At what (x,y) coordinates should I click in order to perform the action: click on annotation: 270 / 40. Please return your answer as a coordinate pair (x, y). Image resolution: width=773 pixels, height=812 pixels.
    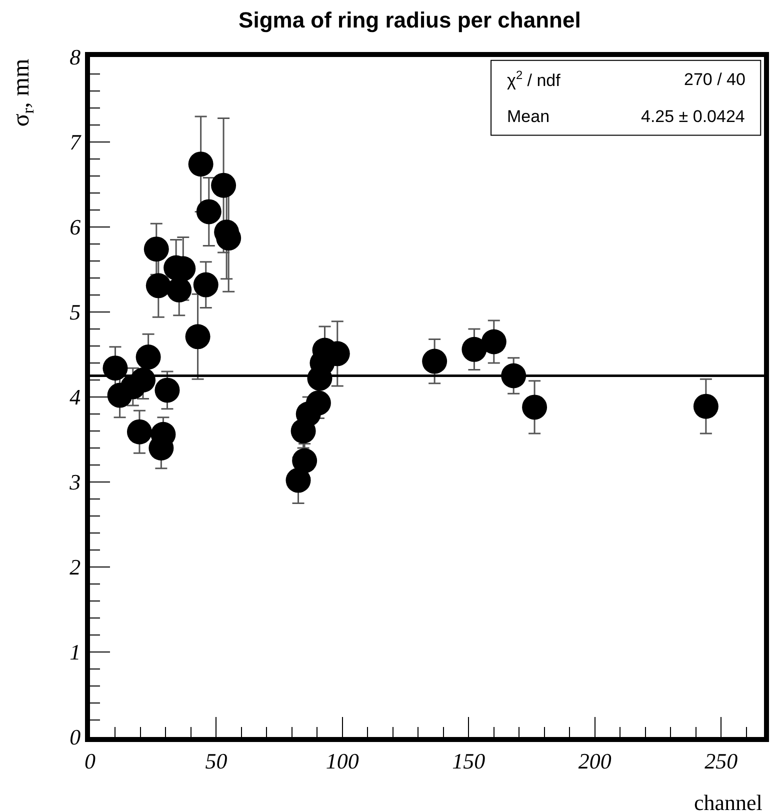
    Looking at the image, I should click on (715, 79).